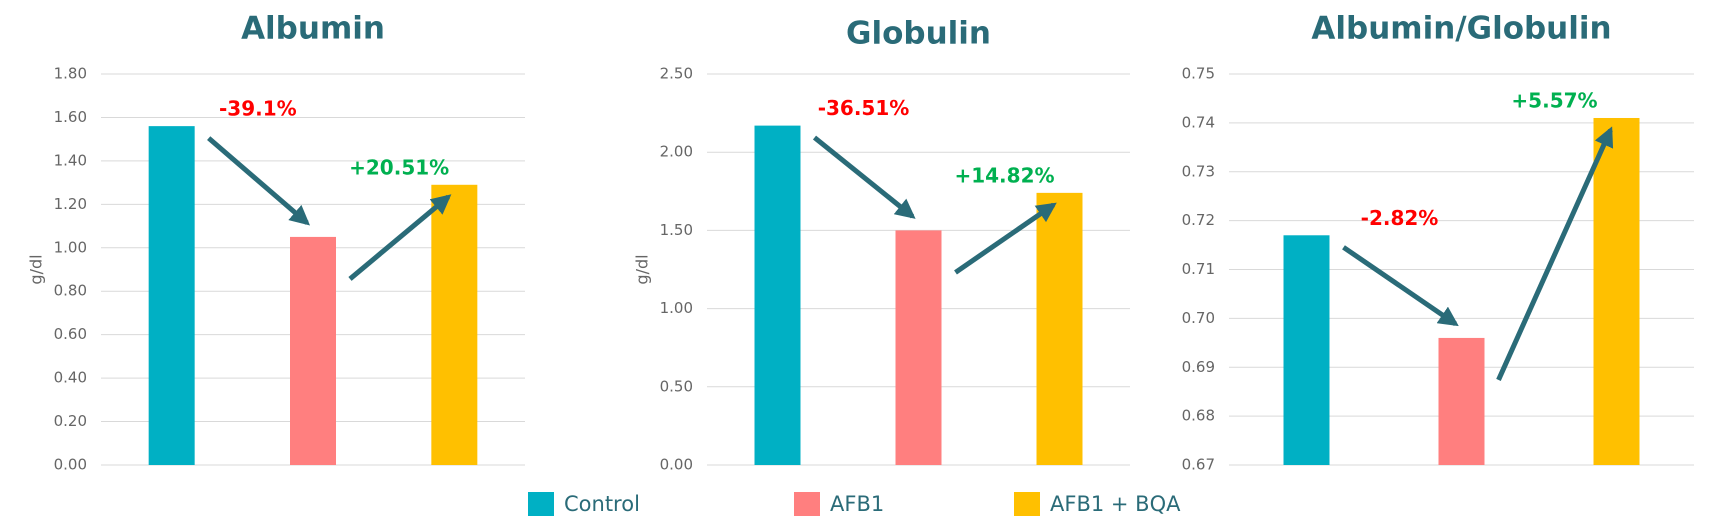 Image resolution: width=1715 pixels, height=525 pixels. Describe the element at coordinates (1198, 269) in the screenshot. I see `y-tick-label: 0.71` at that location.